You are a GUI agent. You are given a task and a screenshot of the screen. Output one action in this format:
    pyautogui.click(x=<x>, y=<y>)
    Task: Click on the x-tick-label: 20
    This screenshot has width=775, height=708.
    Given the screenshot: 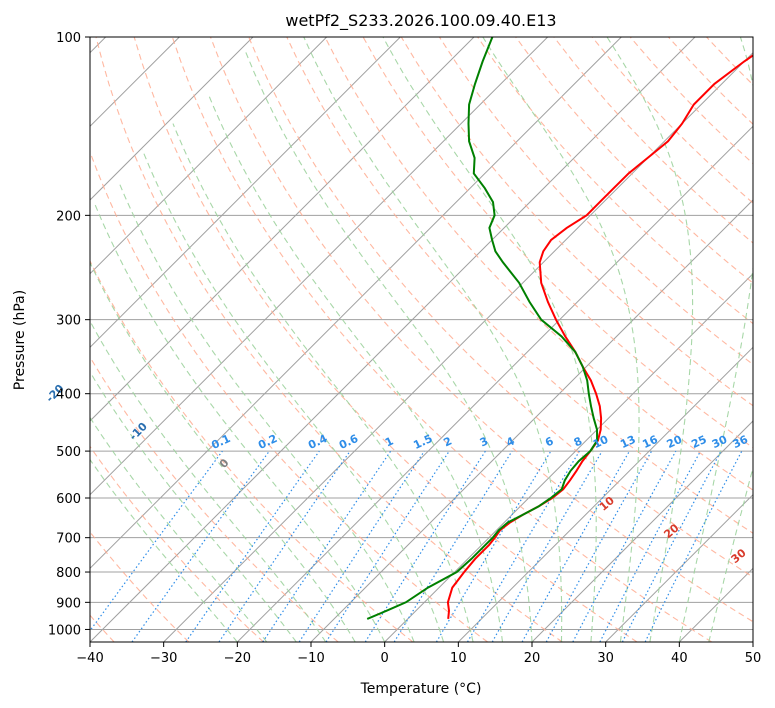 What is the action you would take?
    pyautogui.click(x=532, y=658)
    